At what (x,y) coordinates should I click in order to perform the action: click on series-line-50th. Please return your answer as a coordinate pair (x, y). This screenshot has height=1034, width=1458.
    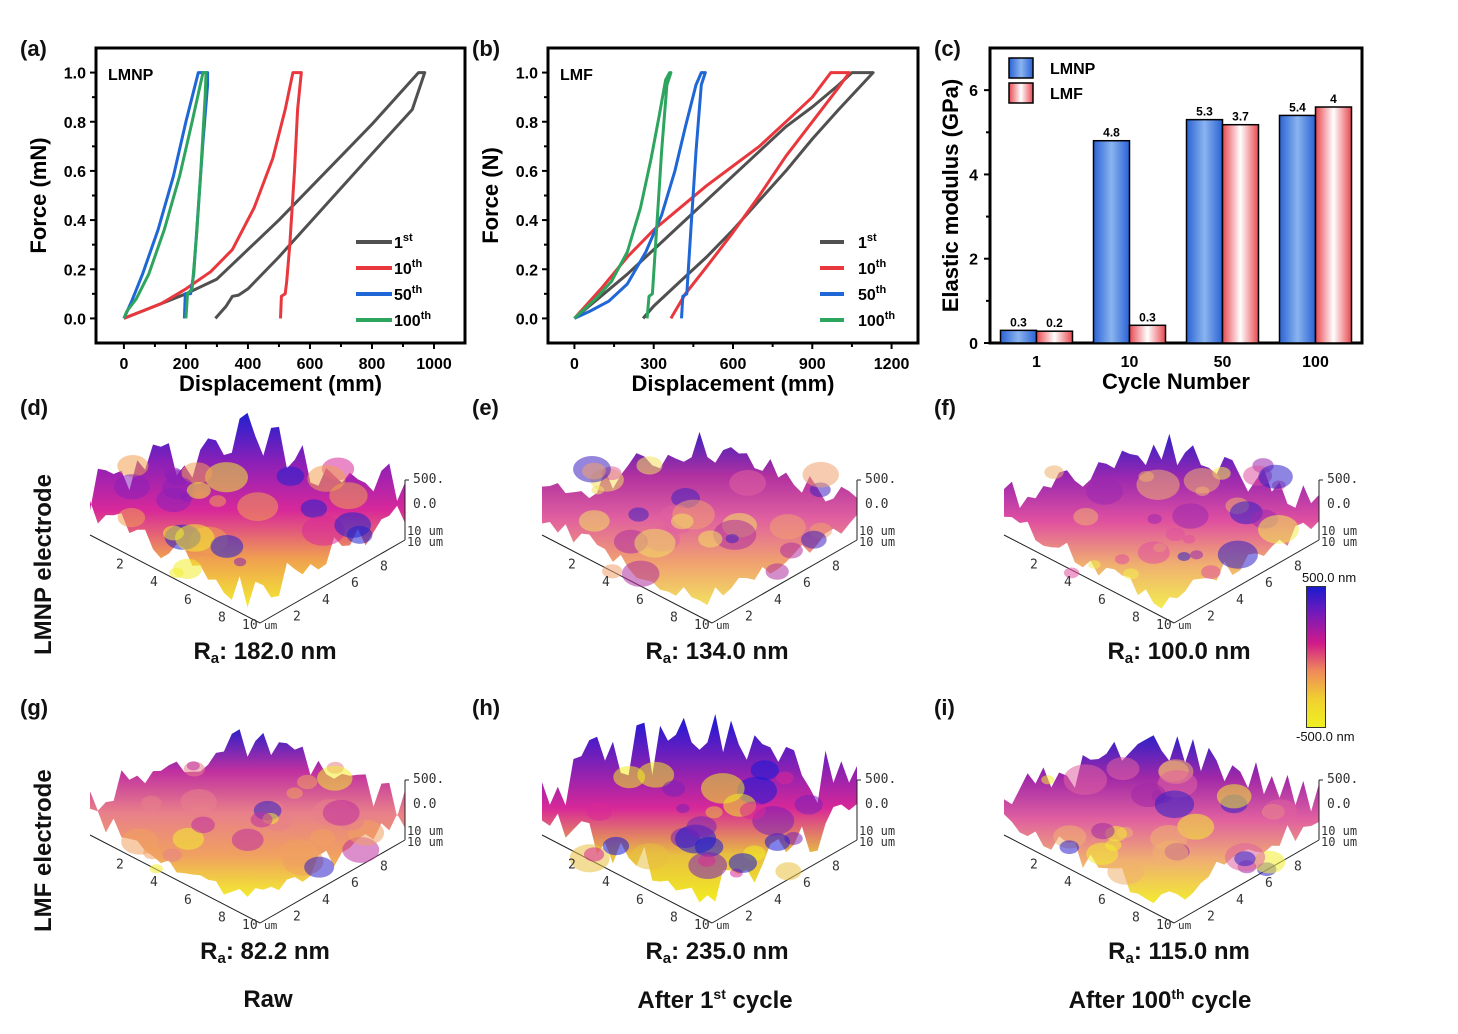
    Looking at the image, I should click on (640, 195).